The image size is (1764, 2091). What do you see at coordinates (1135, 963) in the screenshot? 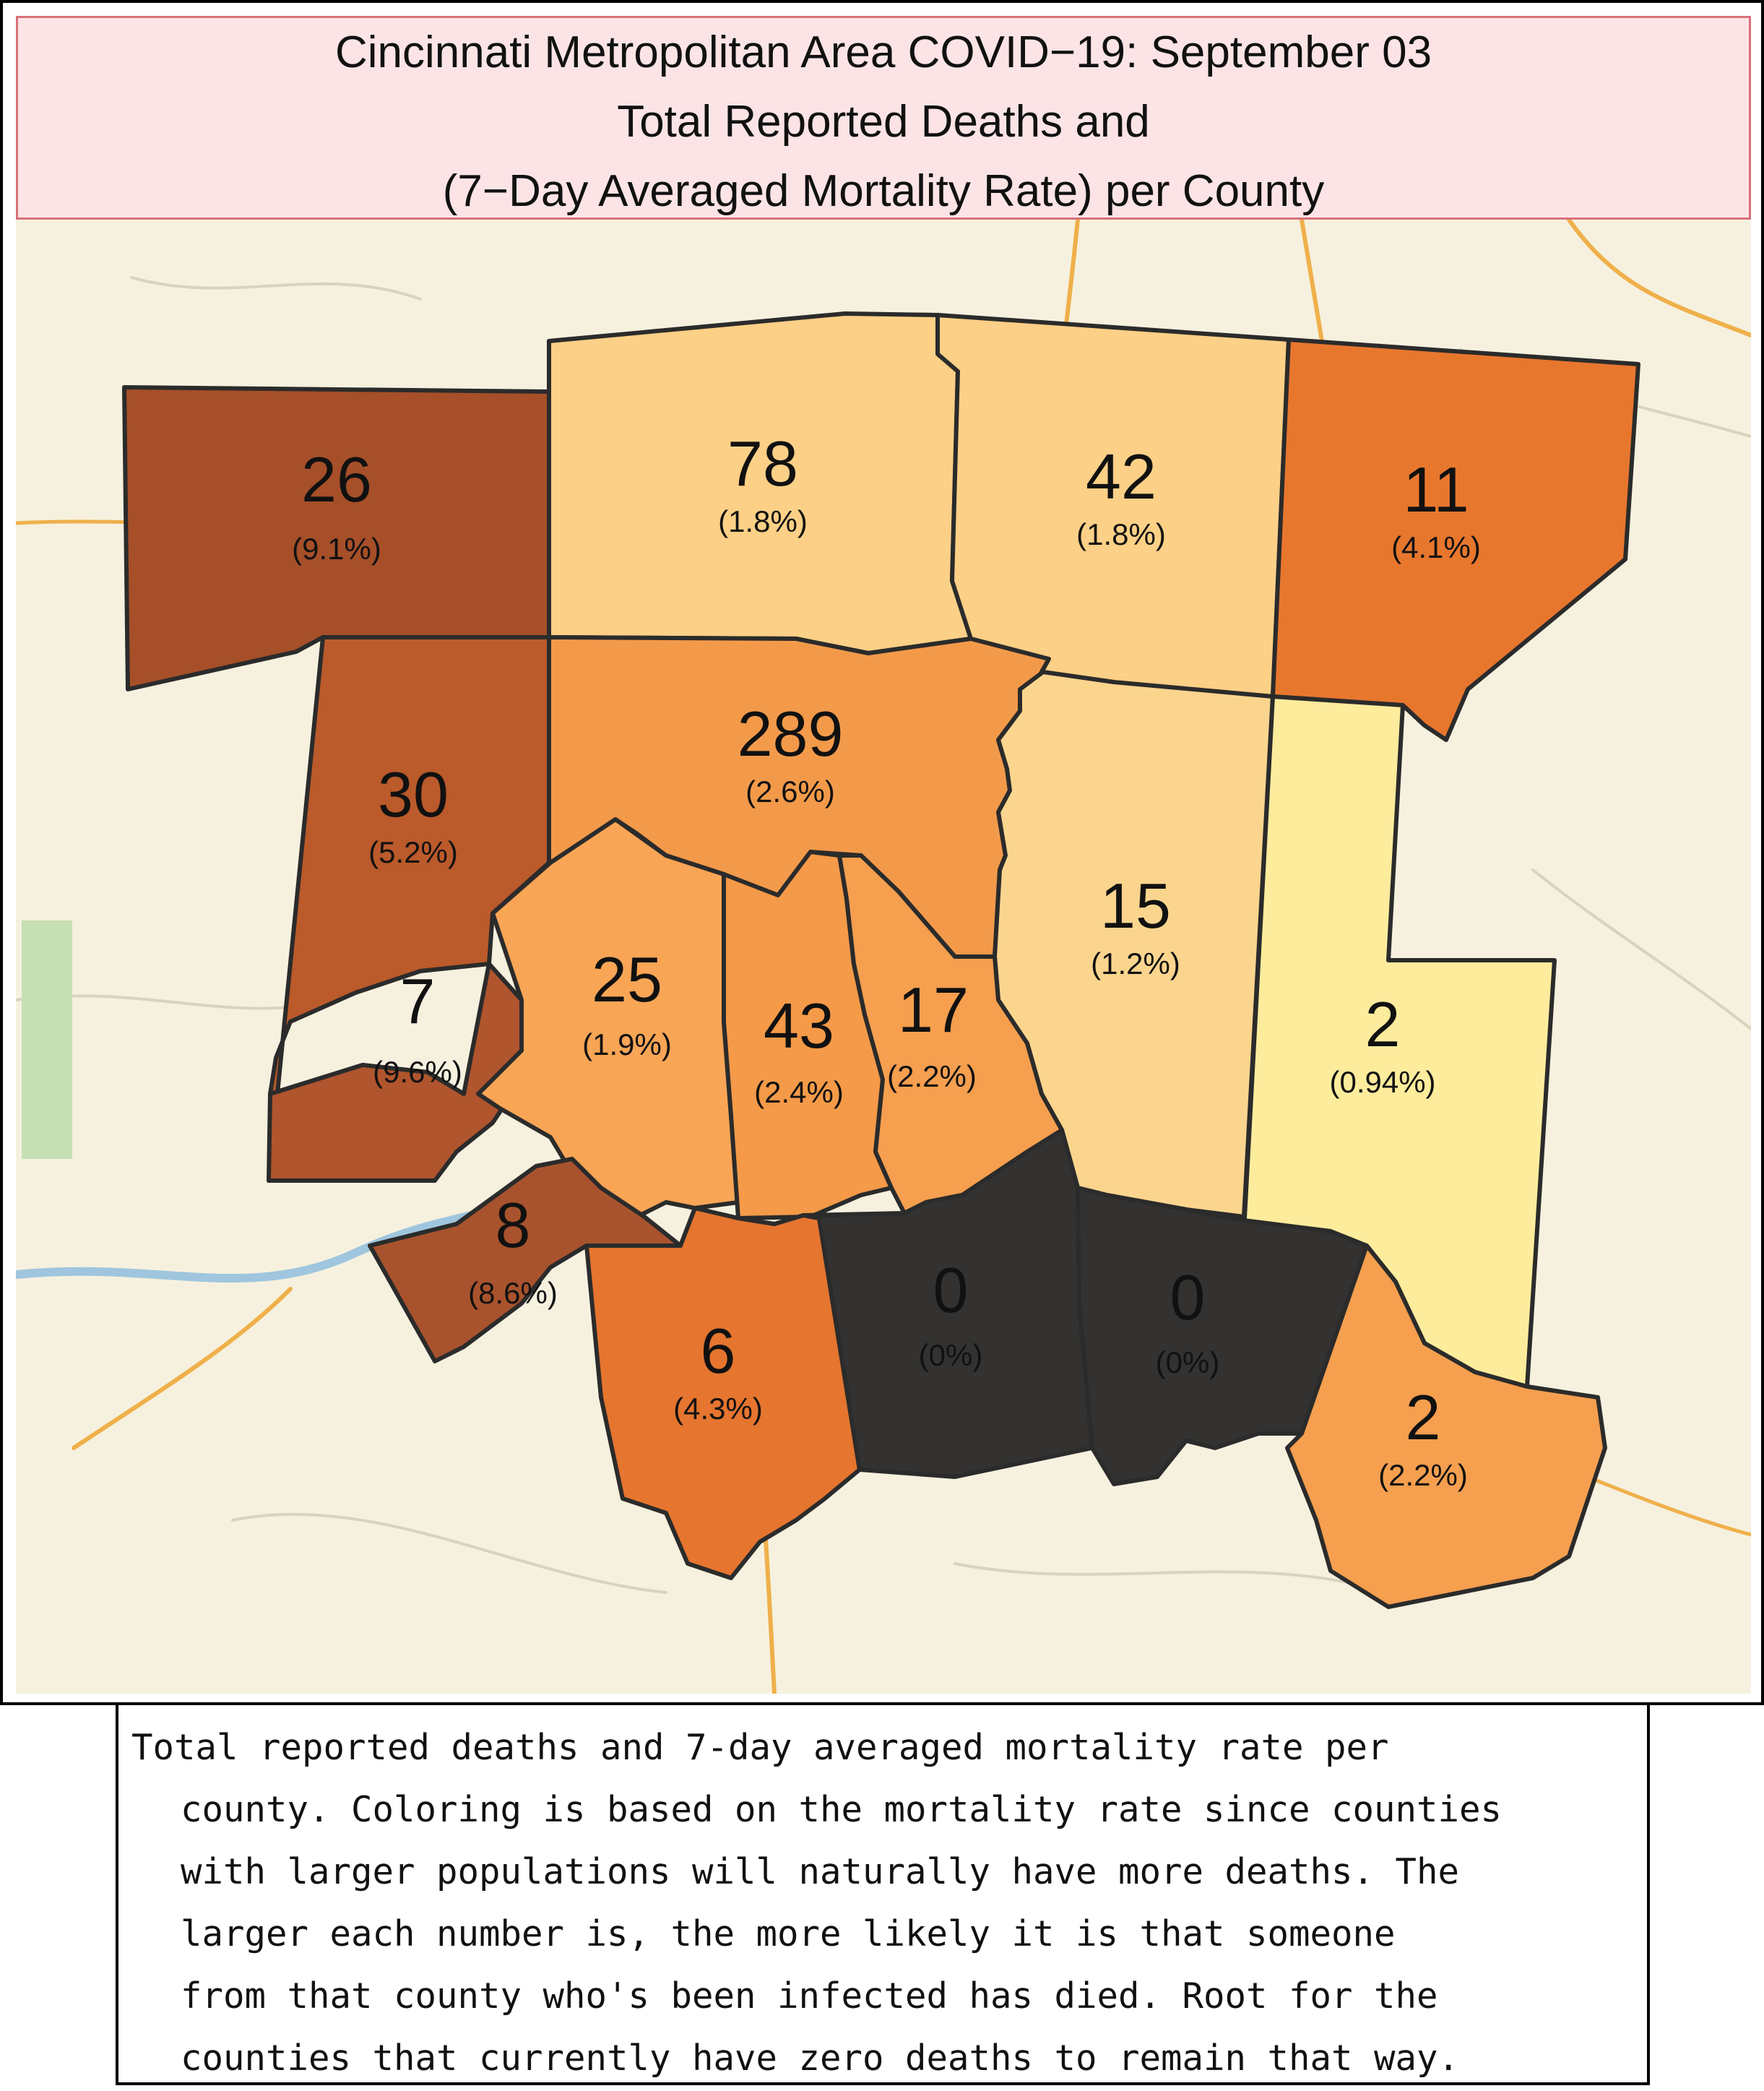
I see `rate-label-east-center: (1.2%)` at bounding box center [1135, 963].